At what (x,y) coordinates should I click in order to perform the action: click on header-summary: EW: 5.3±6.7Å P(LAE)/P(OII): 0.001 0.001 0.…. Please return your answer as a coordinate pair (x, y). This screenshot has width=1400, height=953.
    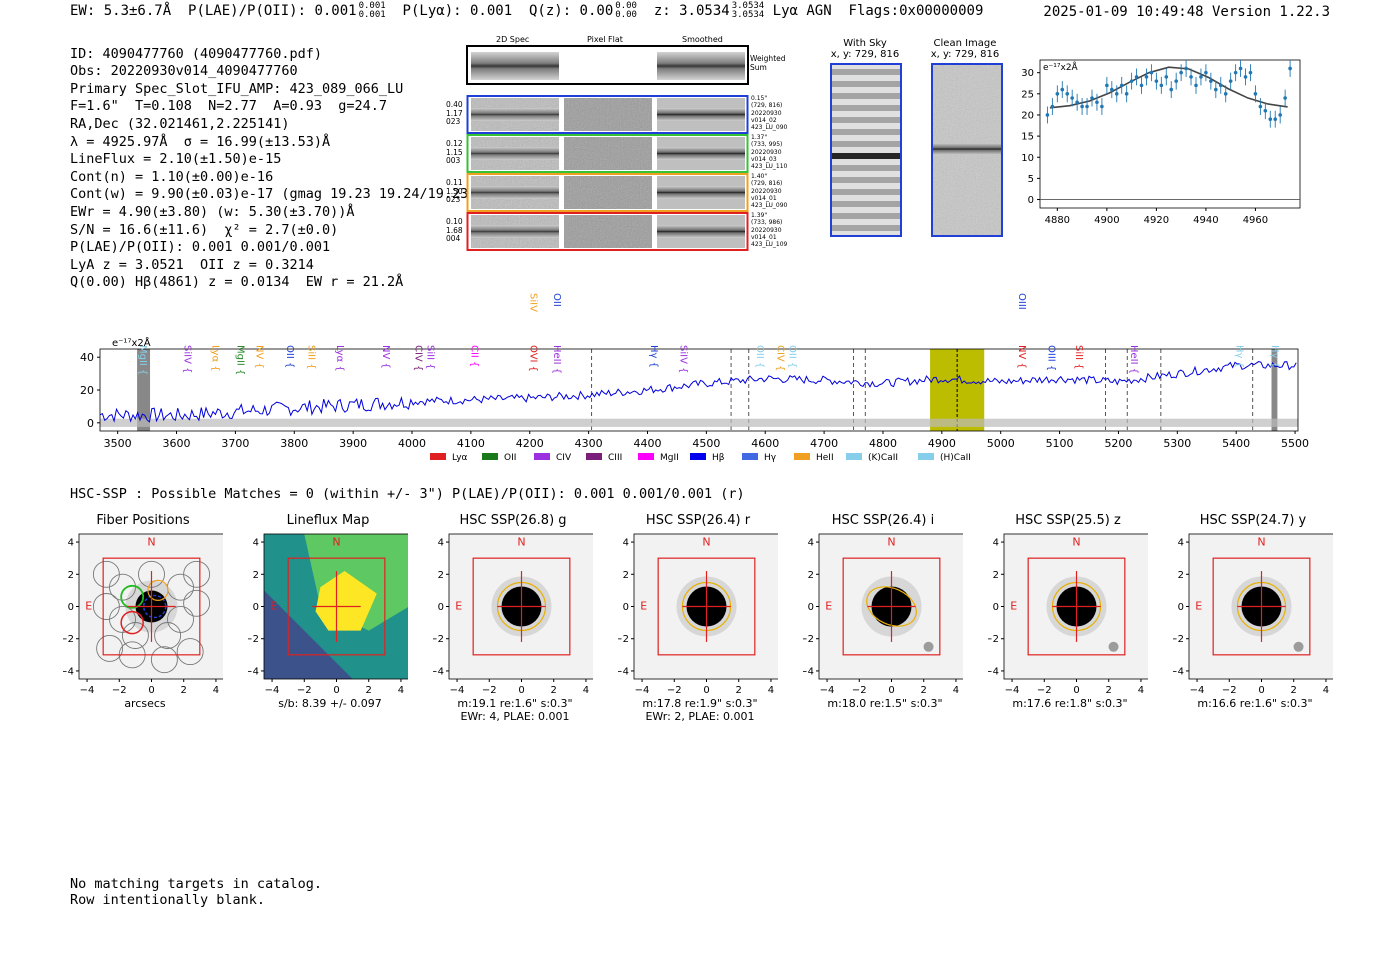
    Looking at the image, I should click on (526, 11).